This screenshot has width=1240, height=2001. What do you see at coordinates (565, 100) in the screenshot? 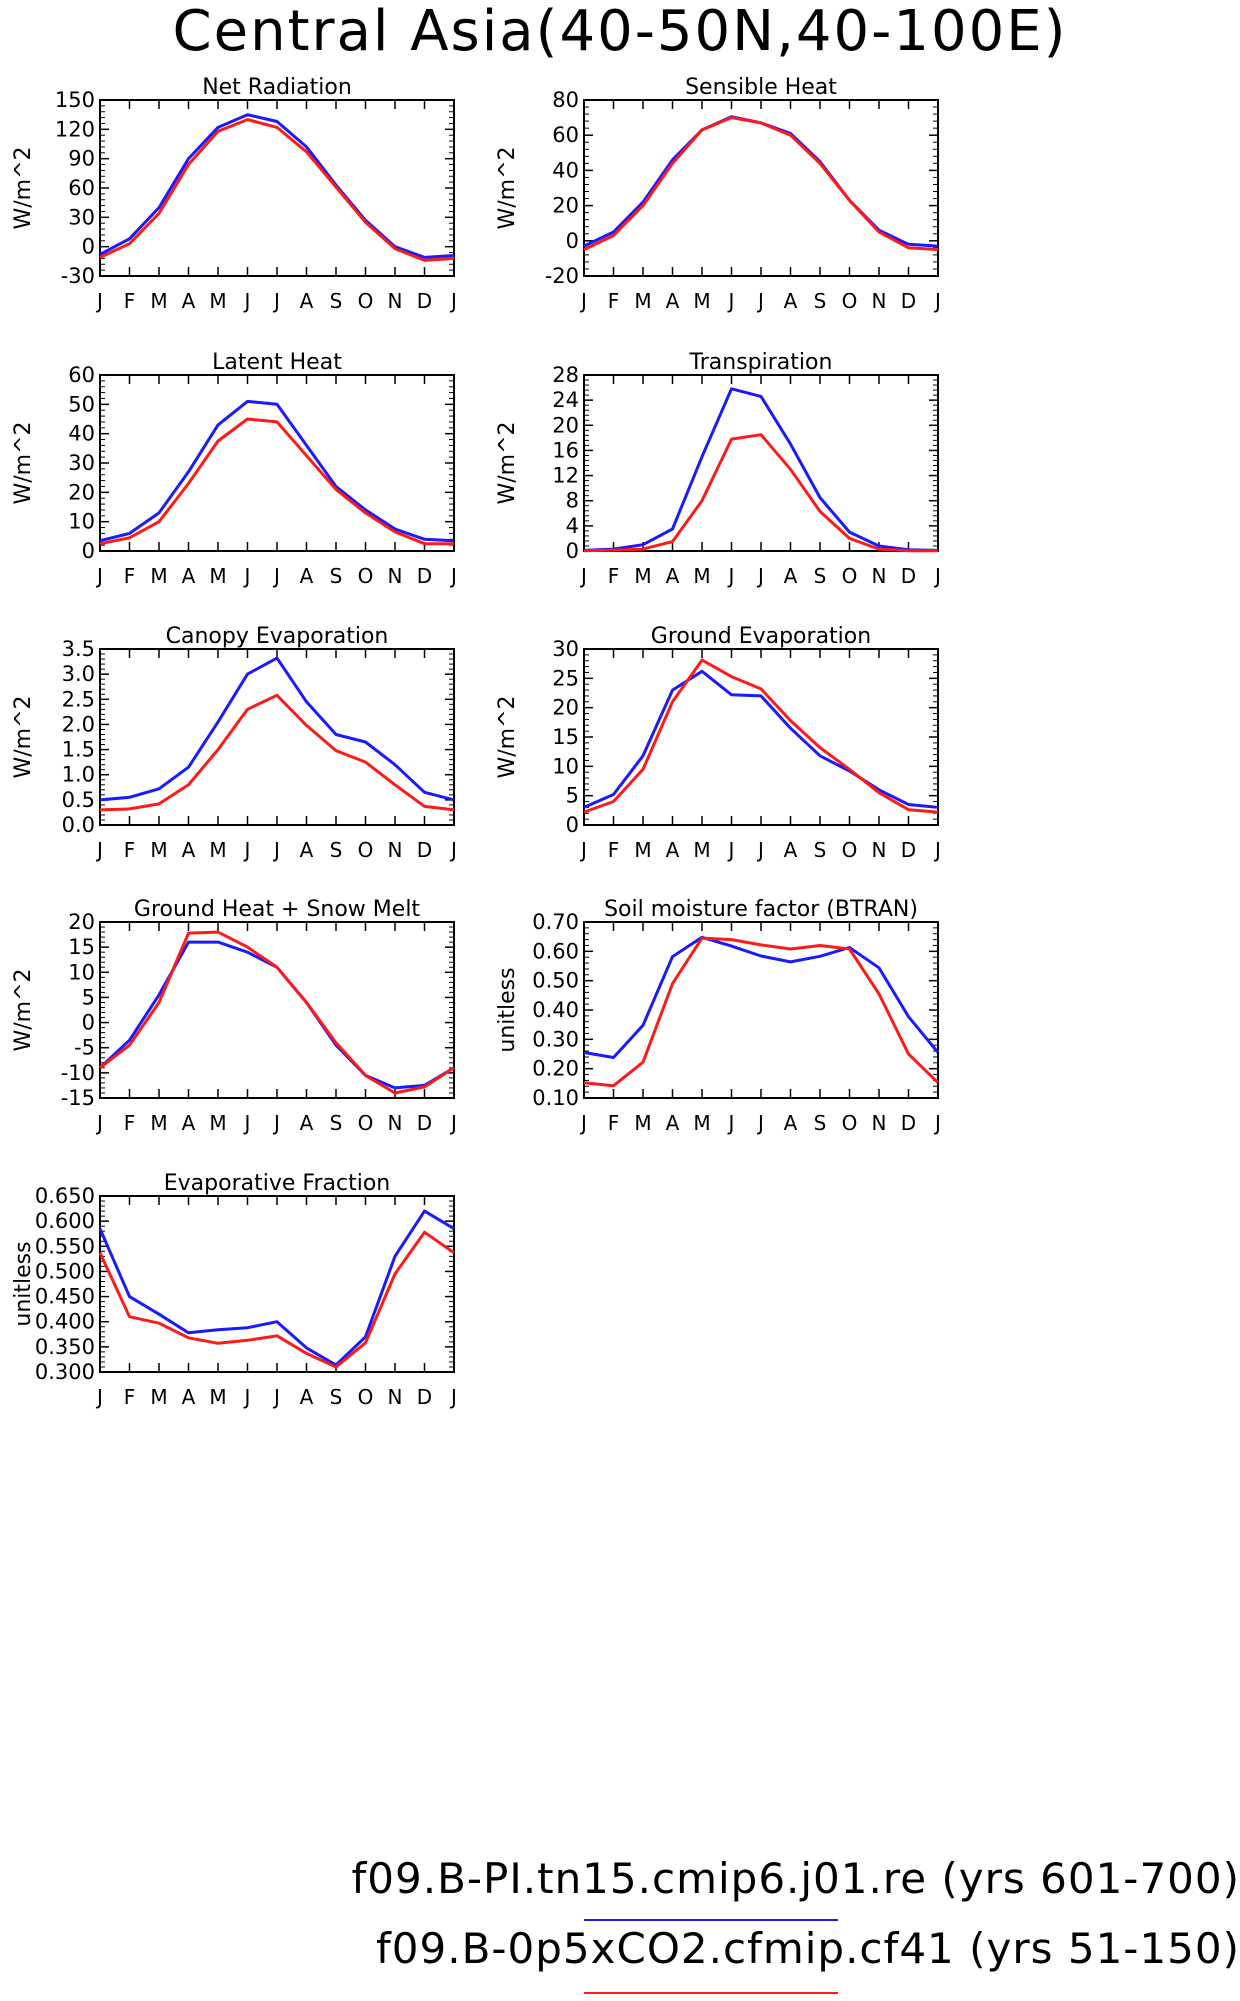
I see `y-tick-label: 80` at bounding box center [565, 100].